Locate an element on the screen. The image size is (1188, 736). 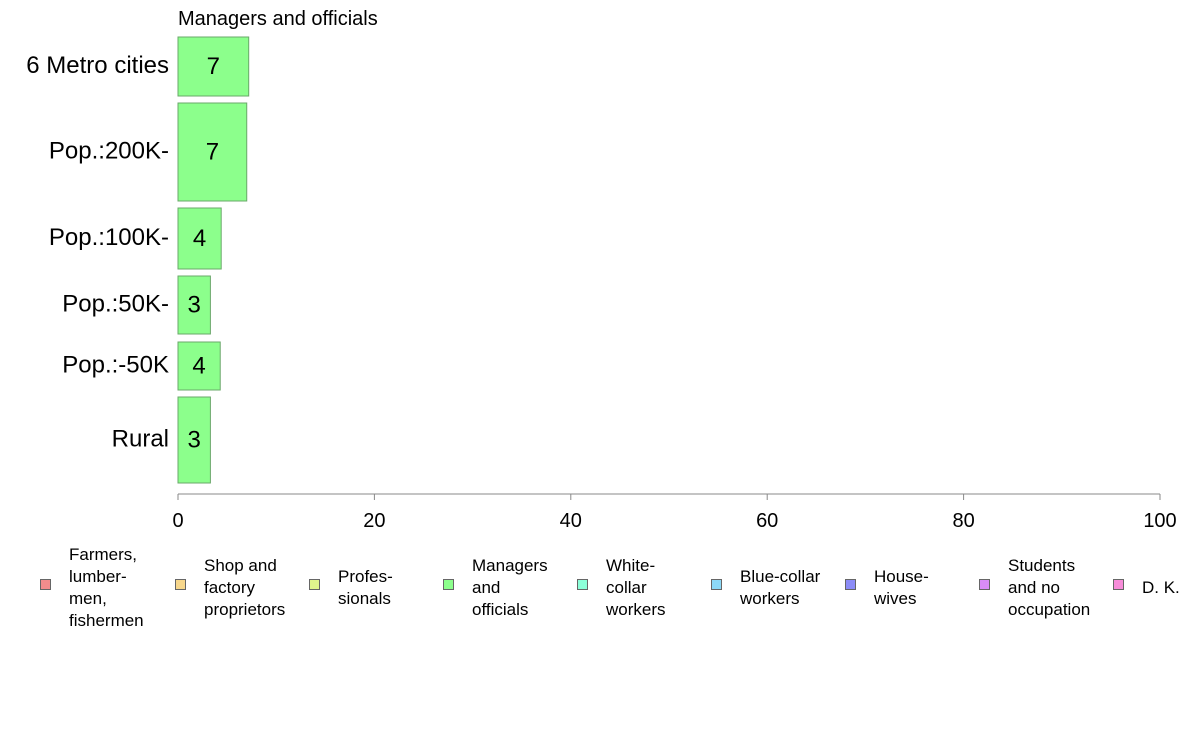
legend-item: Managers and officials is located at coordinates (495, 588).